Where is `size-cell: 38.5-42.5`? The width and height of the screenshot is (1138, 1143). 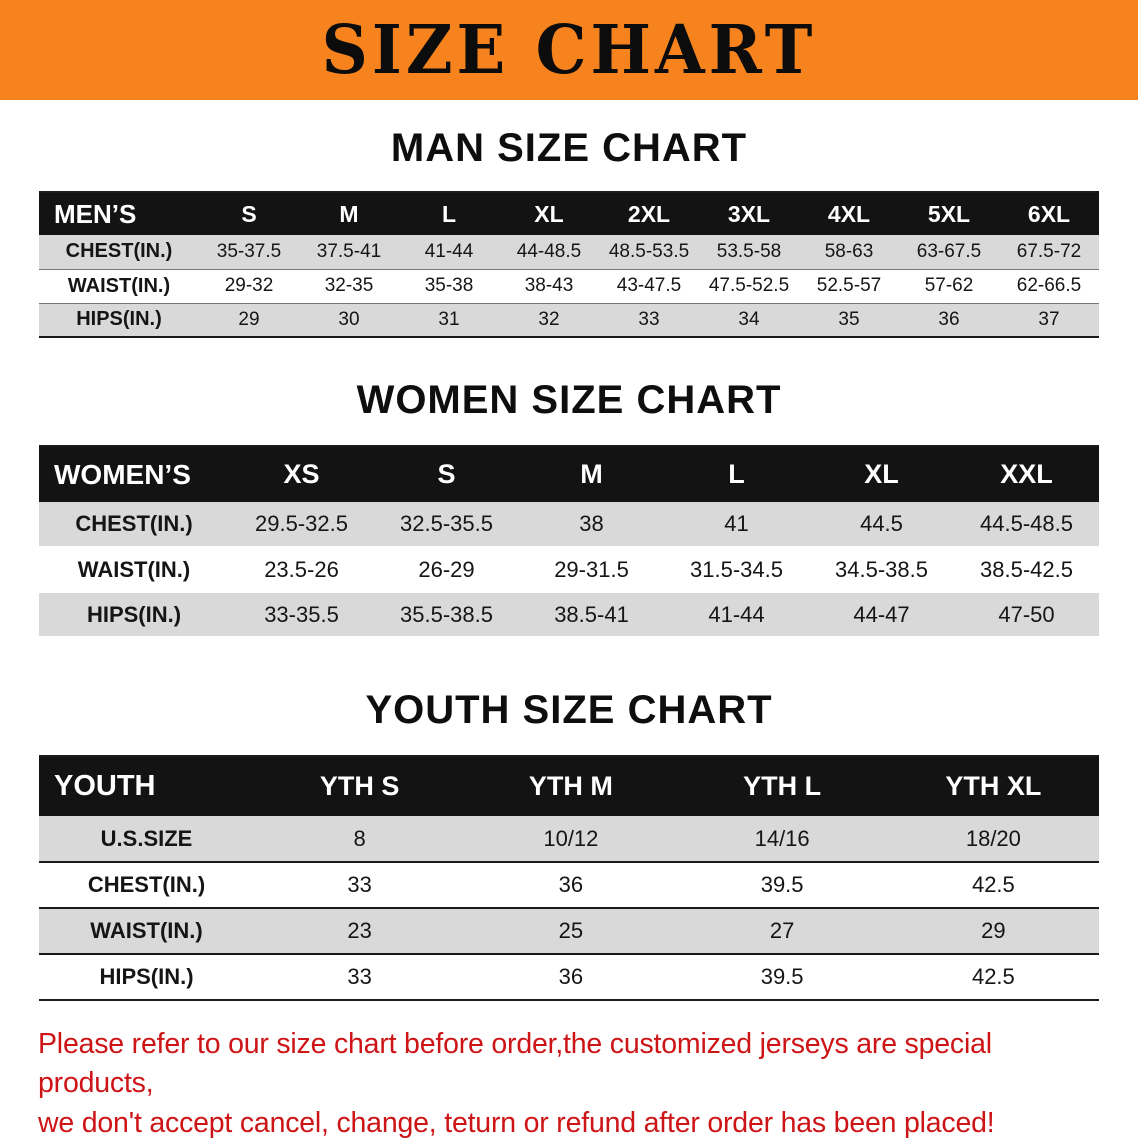 size-cell: 38.5-42.5 is located at coordinates (1026, 570).